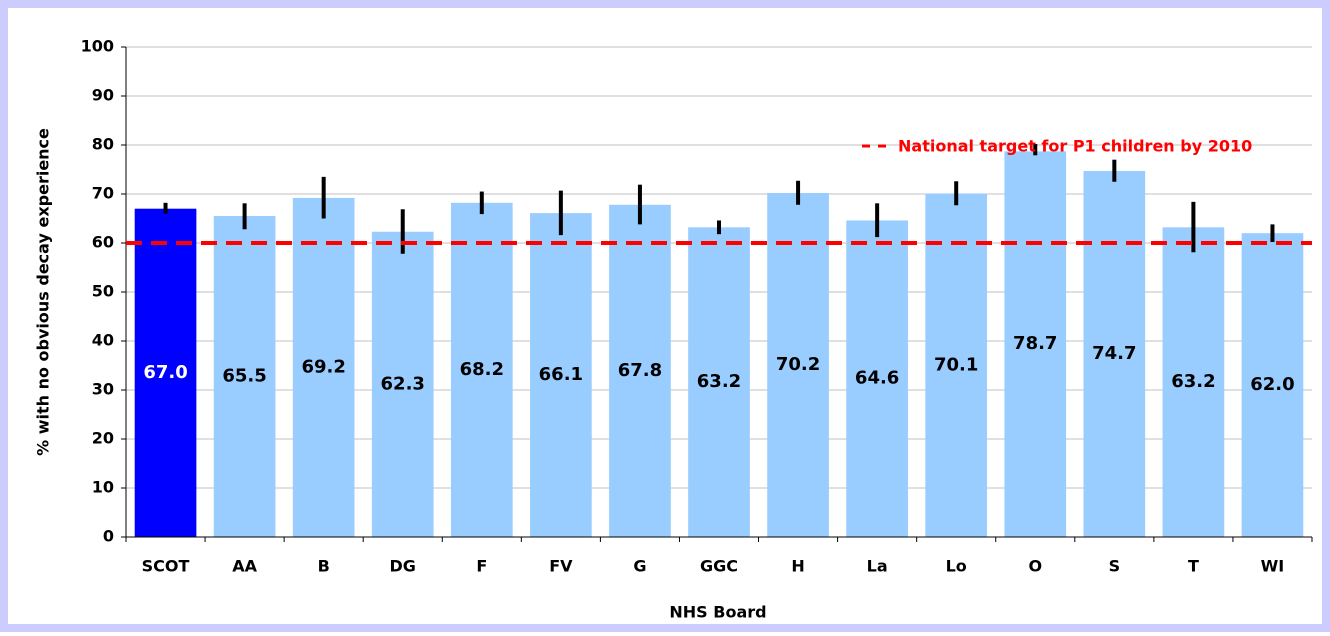 The width and height of the screenshot is (1330, 636). I want to click on value-label: 69.2, so click(323, 366).